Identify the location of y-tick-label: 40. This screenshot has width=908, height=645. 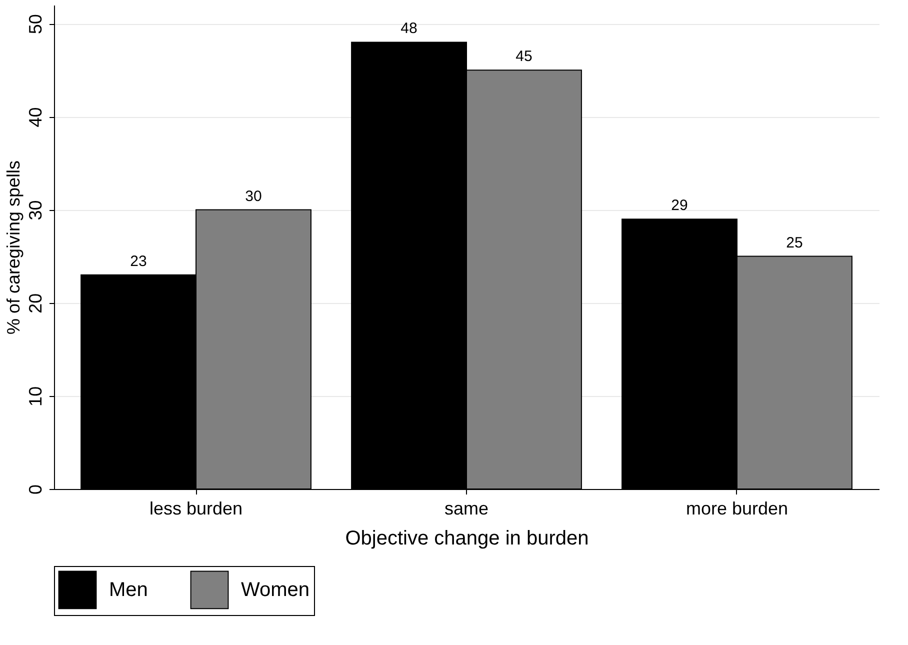
(36, 117).